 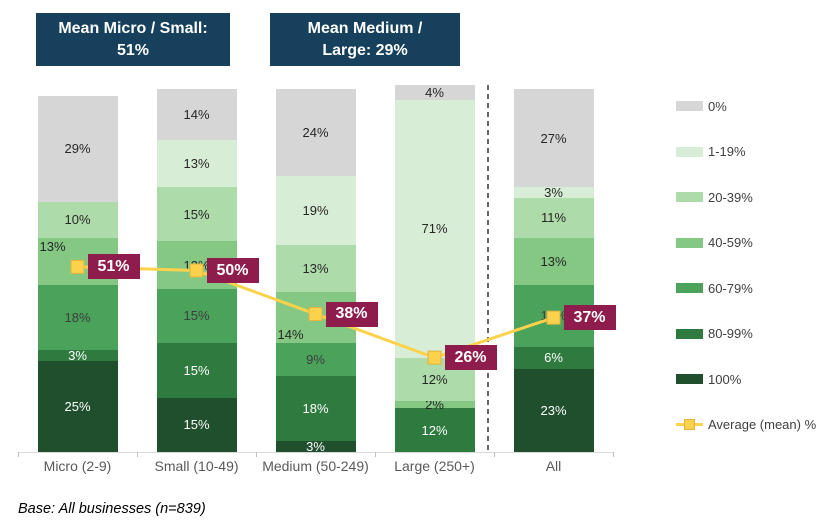 I want to click on bar-segment: 11%, so click(x=553, y=217).